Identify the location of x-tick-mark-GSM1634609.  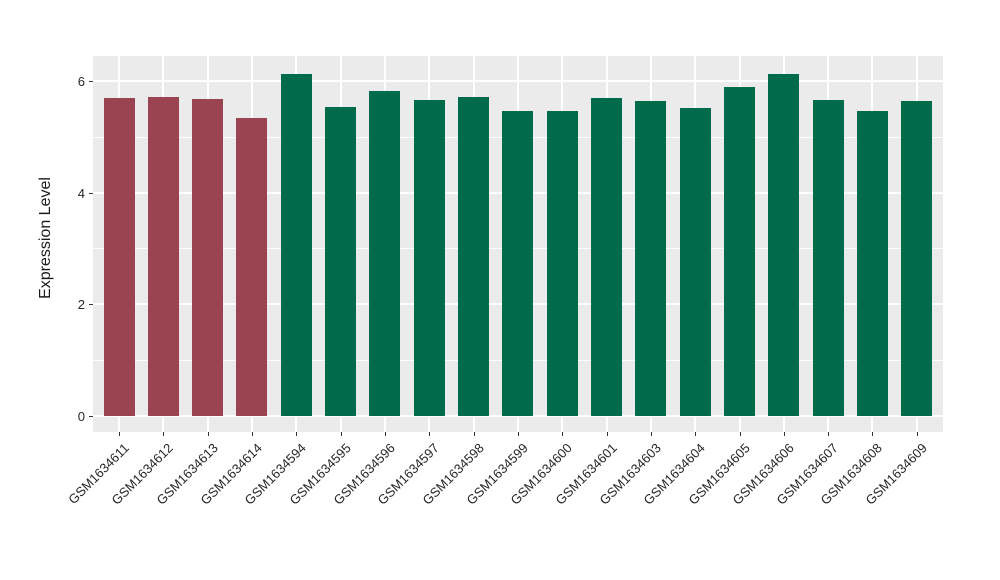
(917, 434).